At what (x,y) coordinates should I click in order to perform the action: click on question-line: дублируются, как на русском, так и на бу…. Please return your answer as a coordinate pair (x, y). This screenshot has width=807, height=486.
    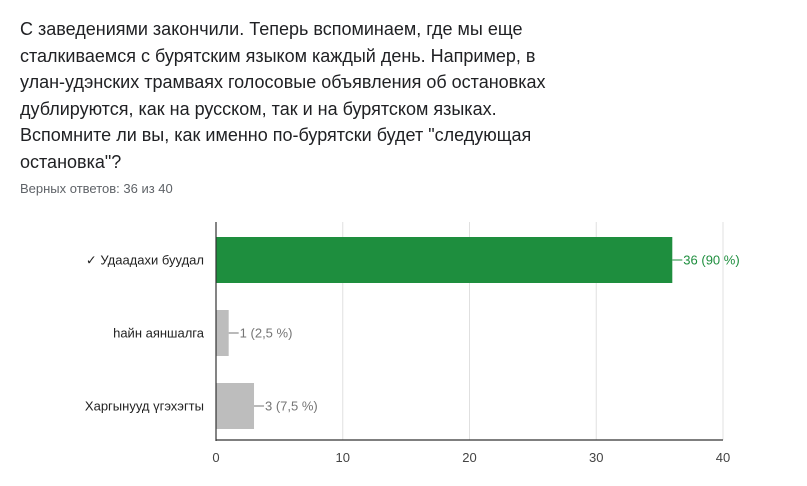
    Looking at the image, I should click on (258, 108).